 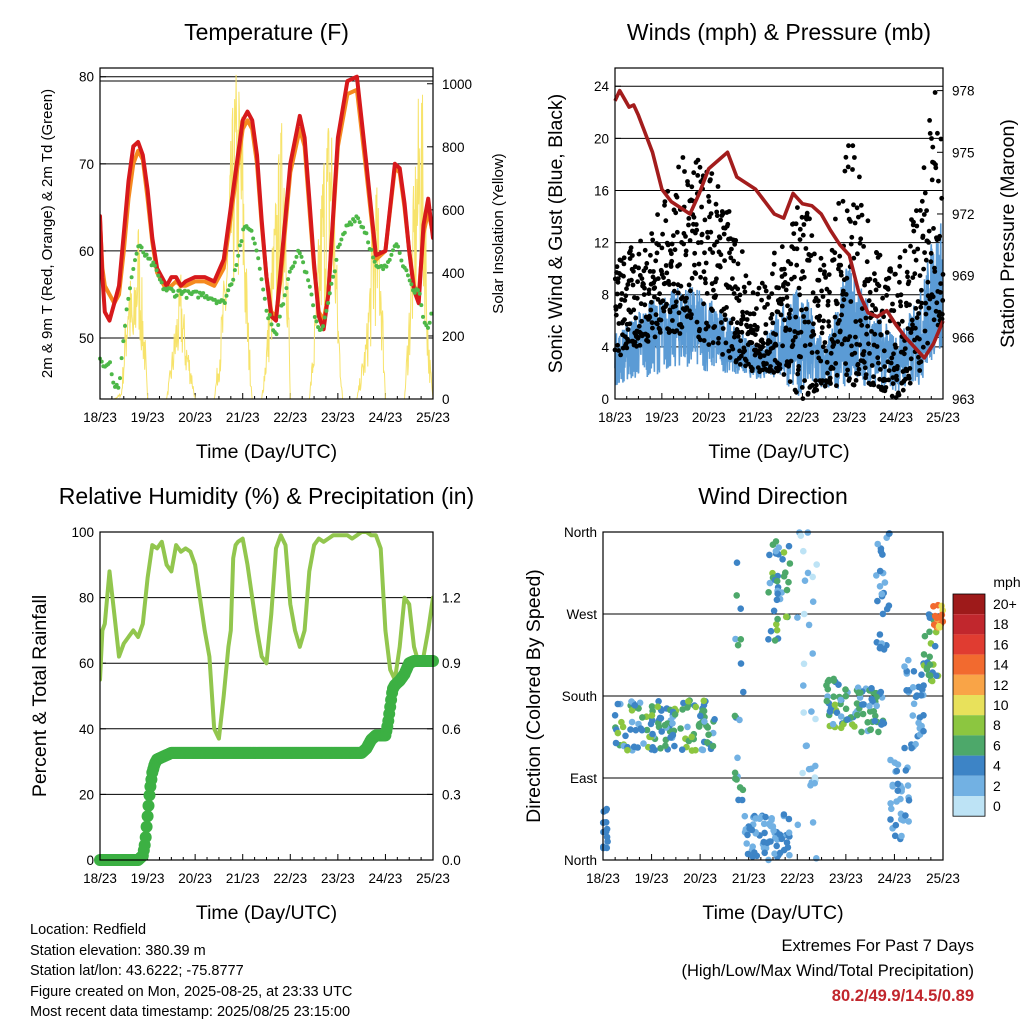 What do you see at coordinates (90, 860) in the screenshot?
I see `y-tick-label: 0` at bounding box center [90, 860].